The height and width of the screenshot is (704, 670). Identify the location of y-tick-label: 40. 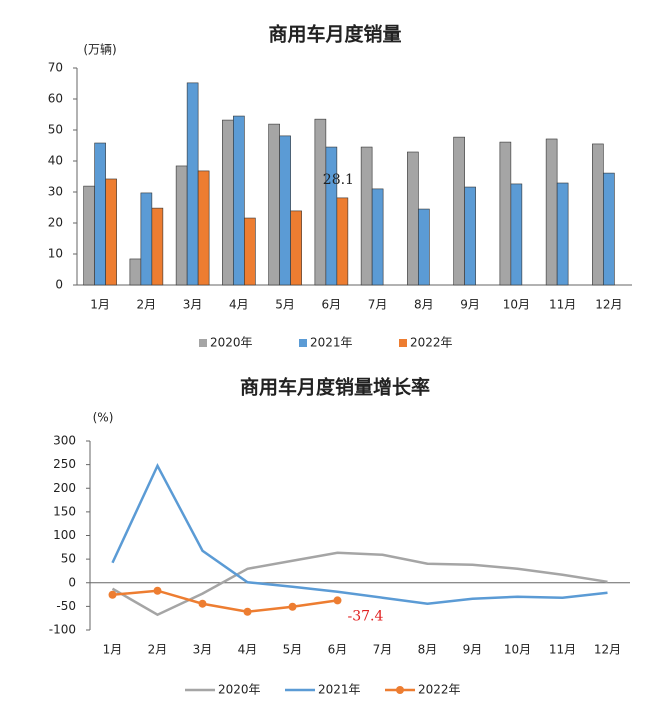
(55, 161).